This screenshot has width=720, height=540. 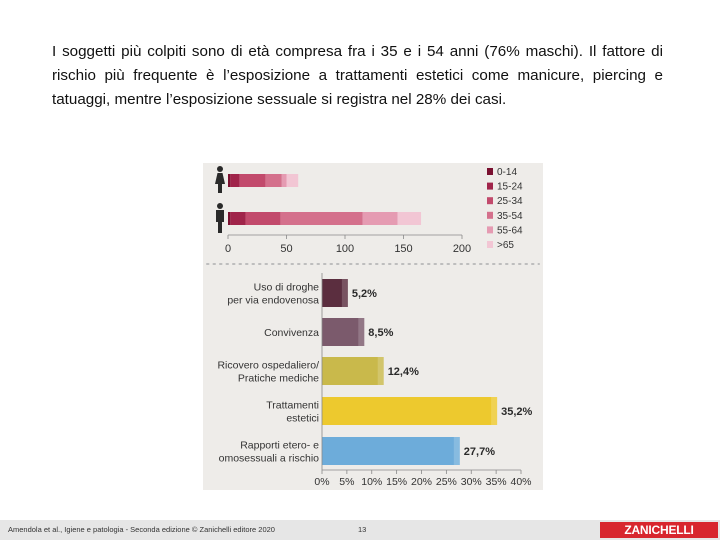 I want to click on risk-data-label: 35,2%, so click(x=516, y=412).